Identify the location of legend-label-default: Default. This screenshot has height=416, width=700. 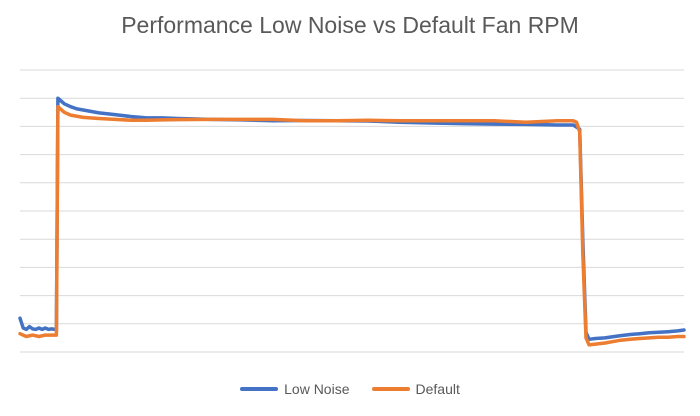
(437, 389).